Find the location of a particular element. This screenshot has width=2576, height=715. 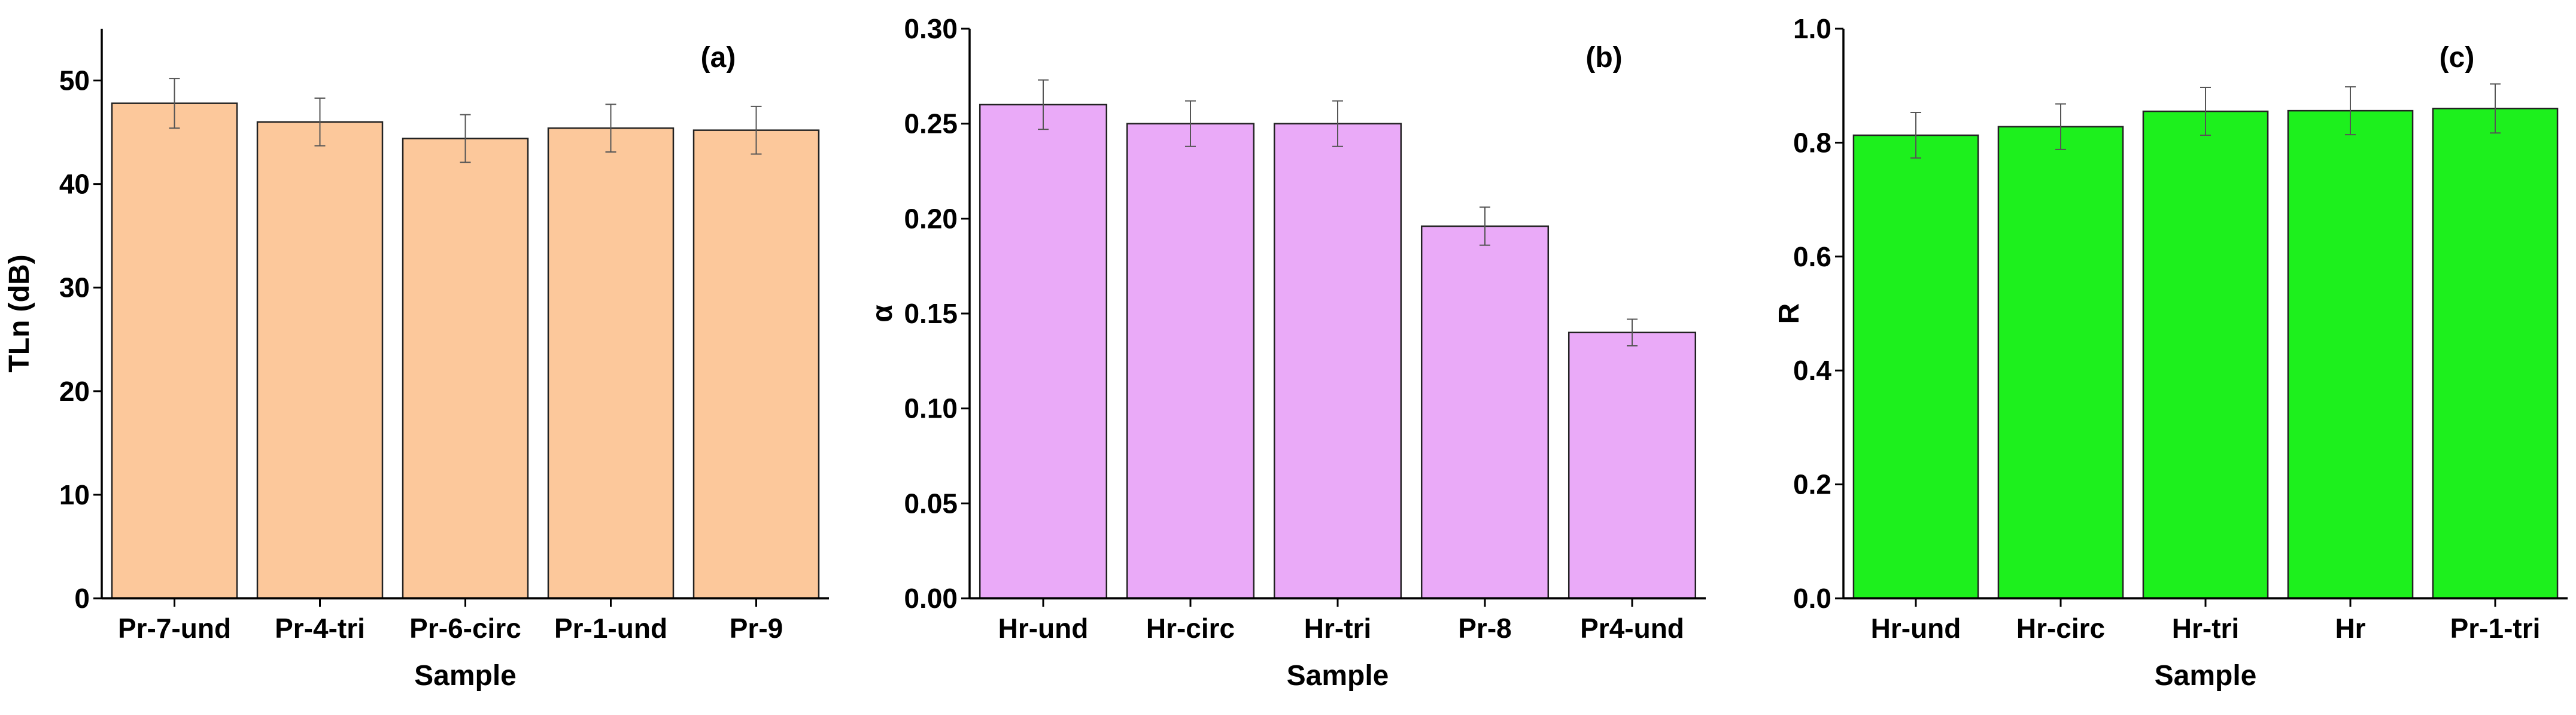

panel-2-ytick-label-1: 0.05 is located at coordinates (931, 503).